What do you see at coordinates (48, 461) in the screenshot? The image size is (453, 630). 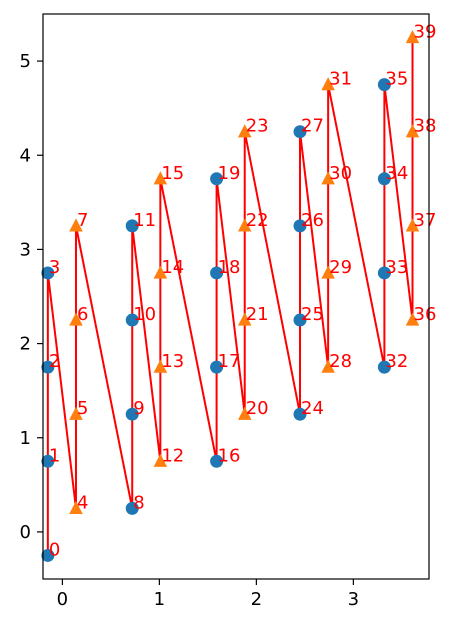 I see `point-1-circle` at bounding box center [48, 461].